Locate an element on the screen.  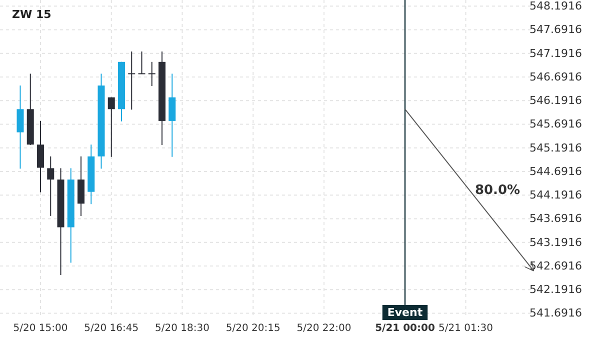
y-tick-label: 546.1916 is located at coordinates (556, 101).